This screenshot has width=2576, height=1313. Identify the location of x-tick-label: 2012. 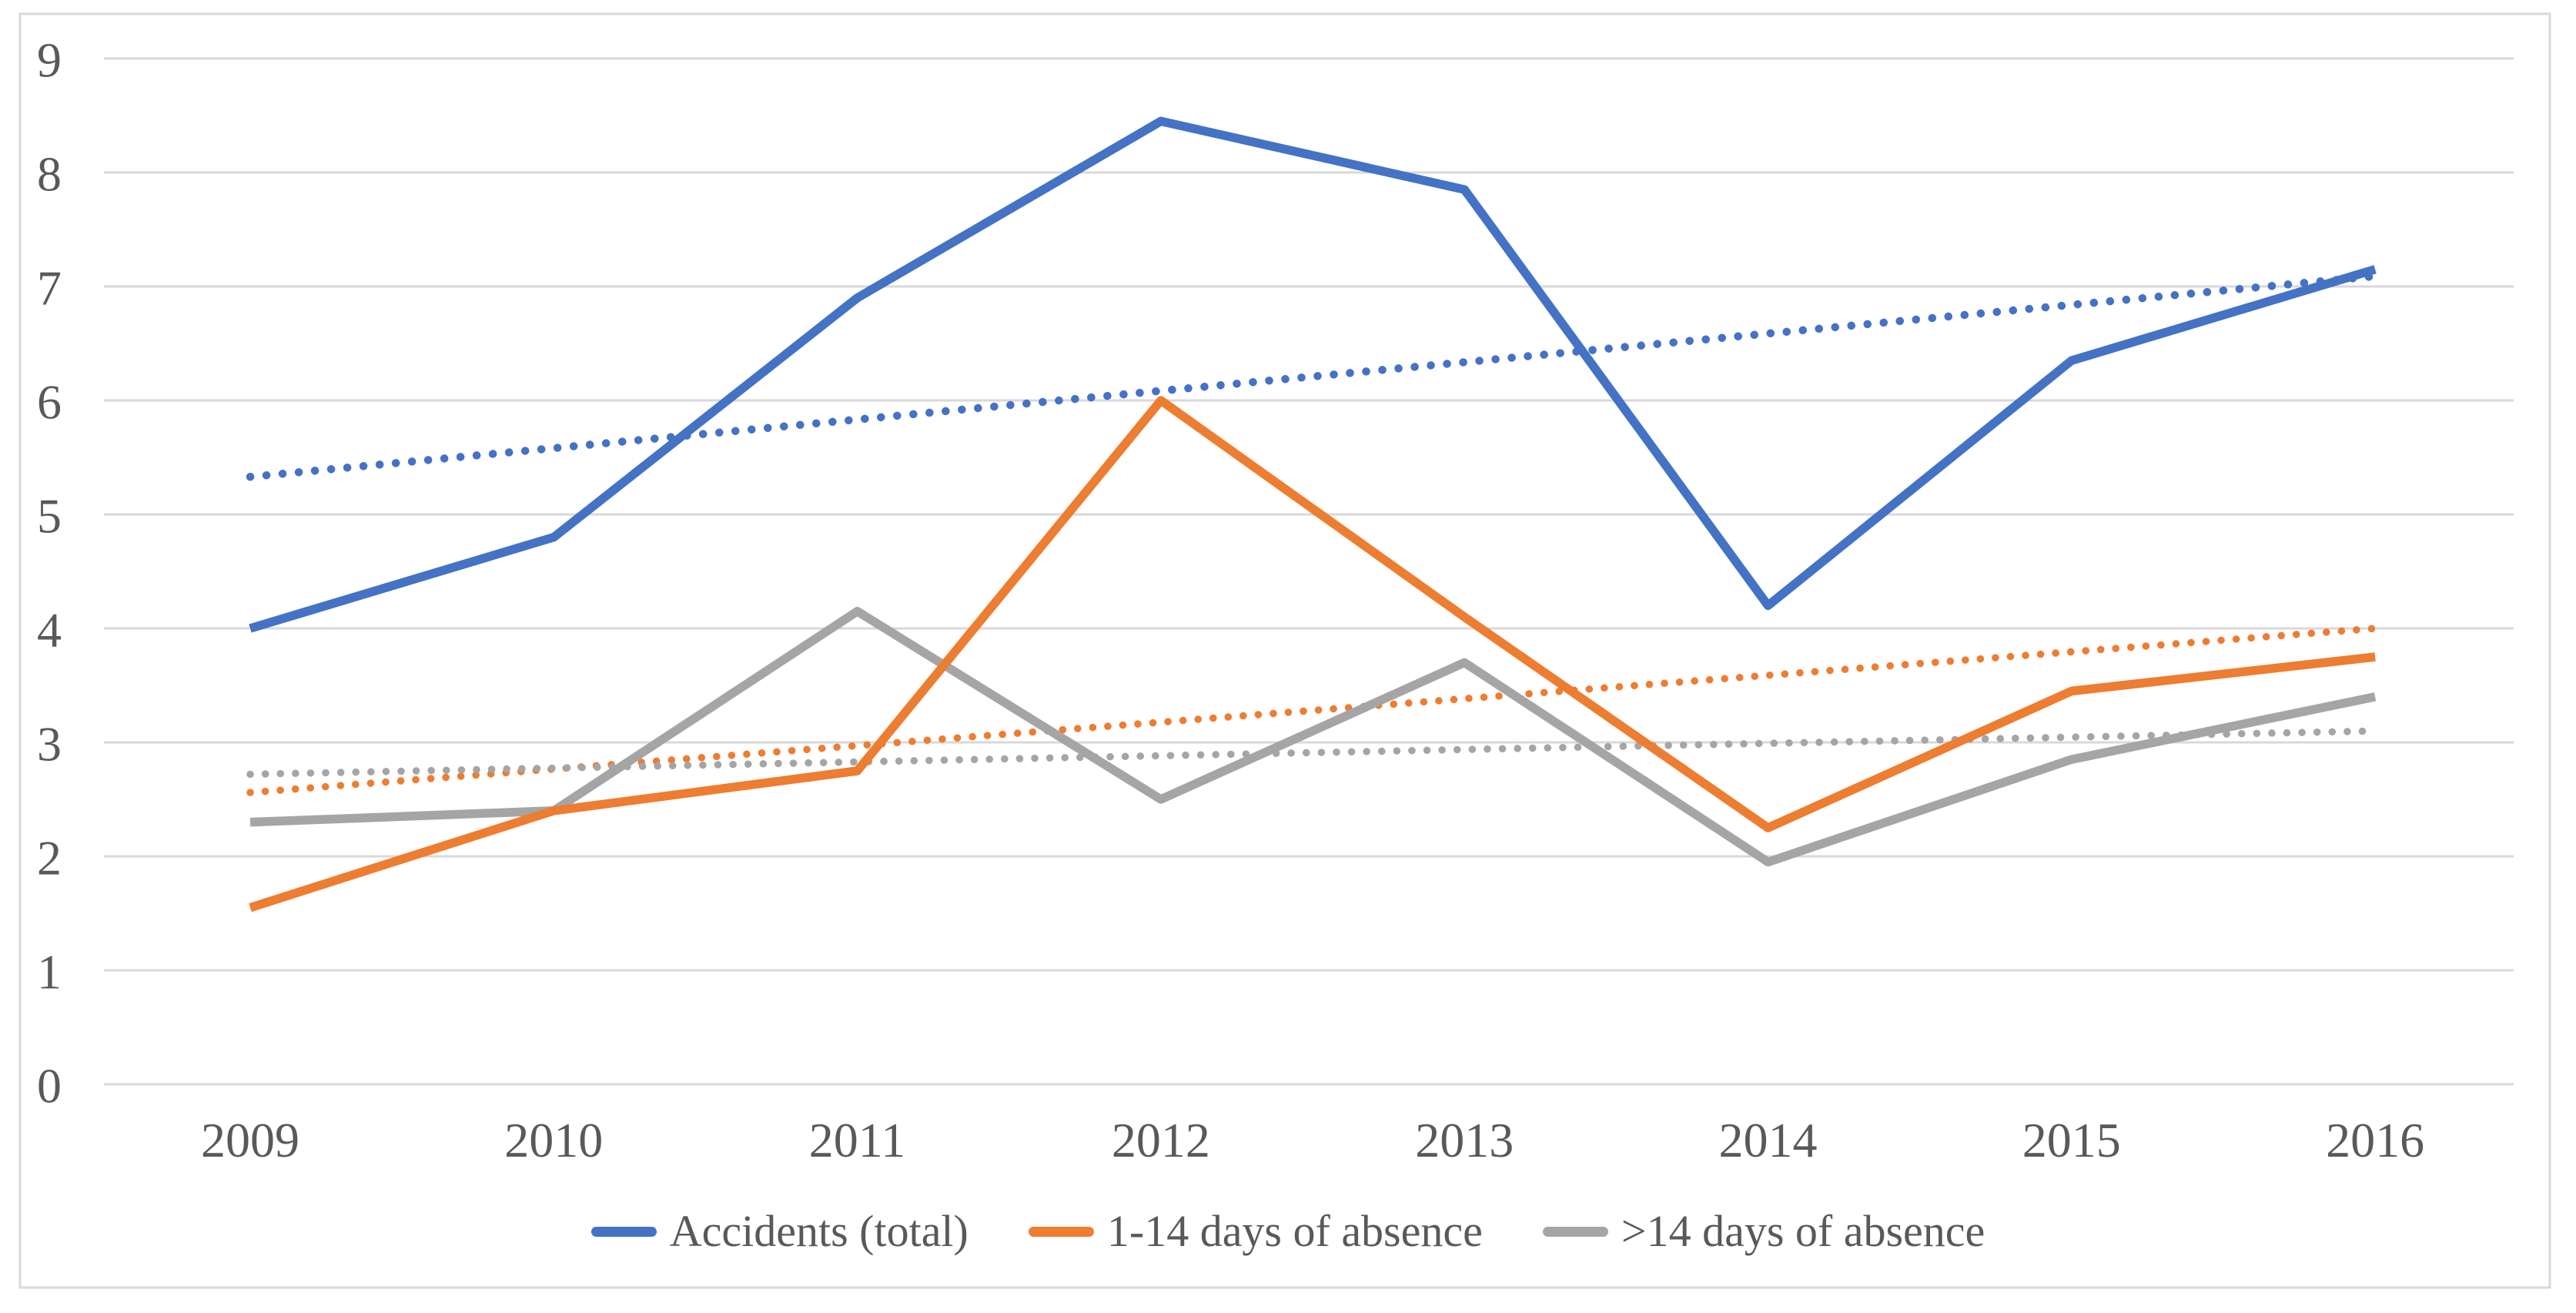
(1161, 1140).